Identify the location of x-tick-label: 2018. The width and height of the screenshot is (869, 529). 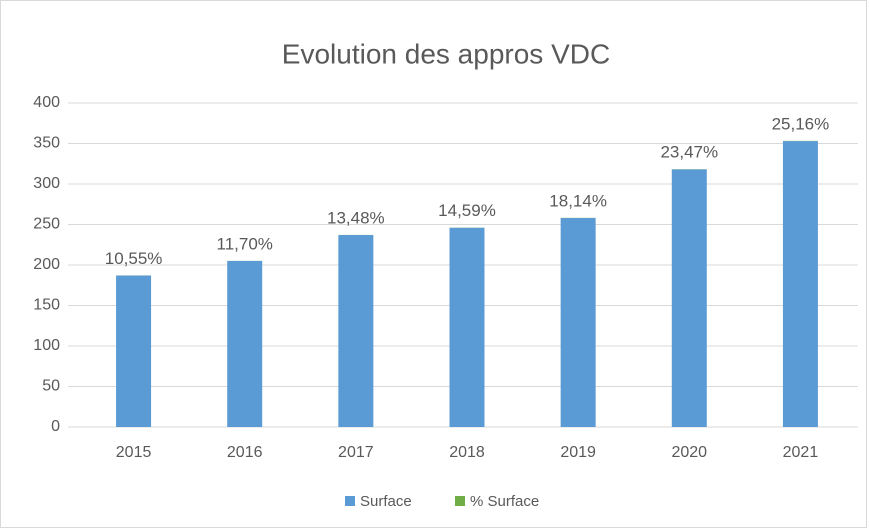
(467, 452).